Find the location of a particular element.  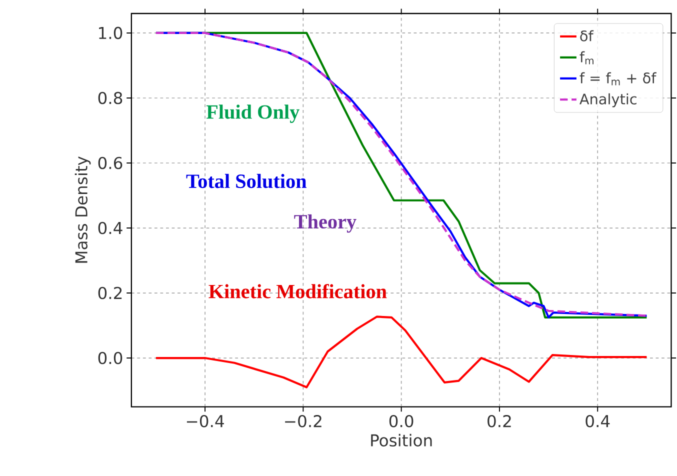

legend-label: f = f$_{m}$ + δf is located at coordinates (618, 79).